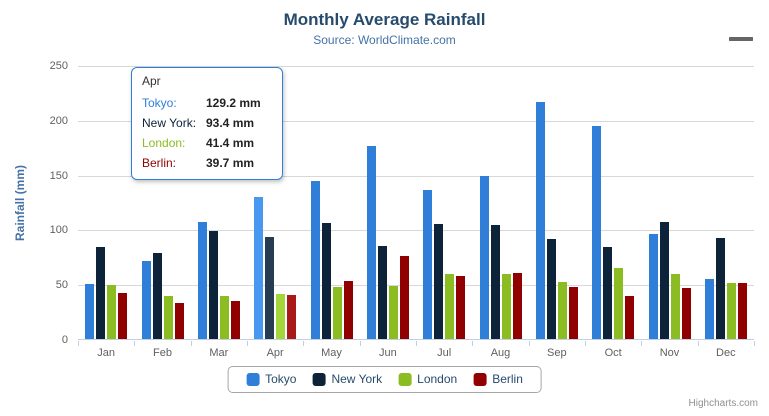 This screenshot has width=769, height=416. Describe the element at coordinates (157, 296) in the screenshot. I see `bar-new-york-feb` at that location.